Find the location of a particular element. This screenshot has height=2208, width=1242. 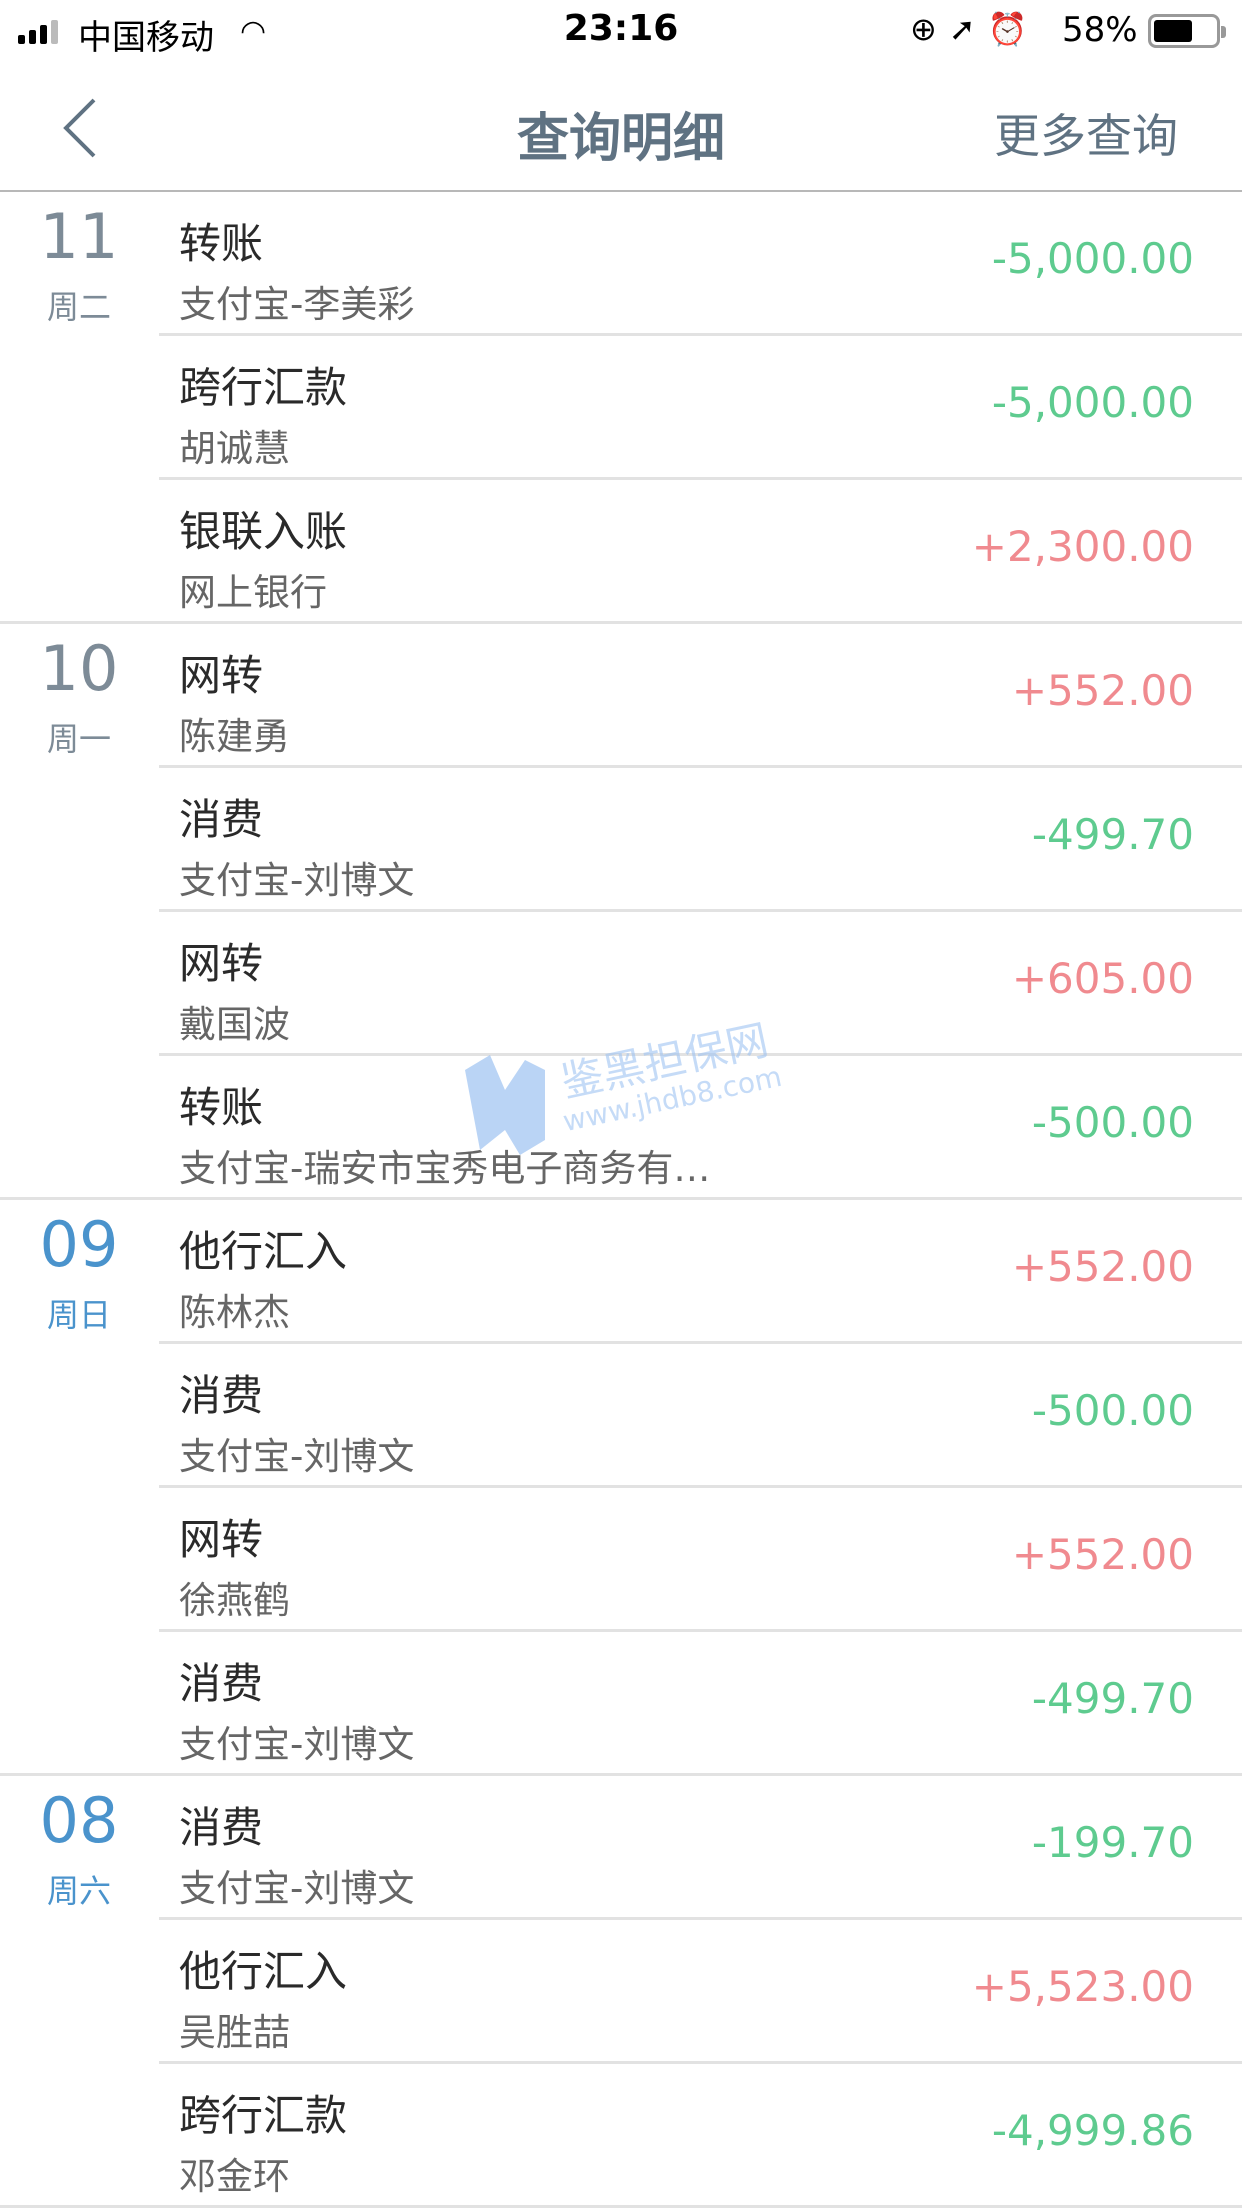

transaction-counterparty: 戴国波 is located at coordinates (234, 1024).